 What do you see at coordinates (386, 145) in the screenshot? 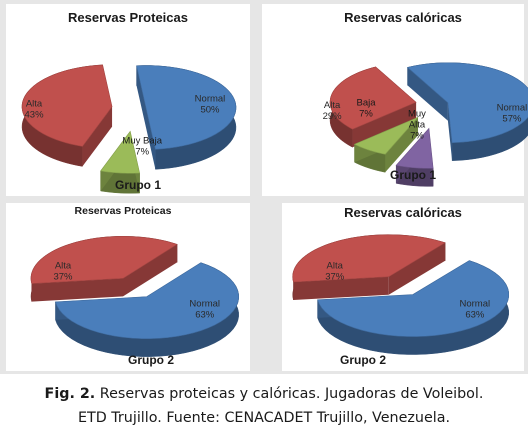
I see `slice-baja` at bounding box center [386, 145].